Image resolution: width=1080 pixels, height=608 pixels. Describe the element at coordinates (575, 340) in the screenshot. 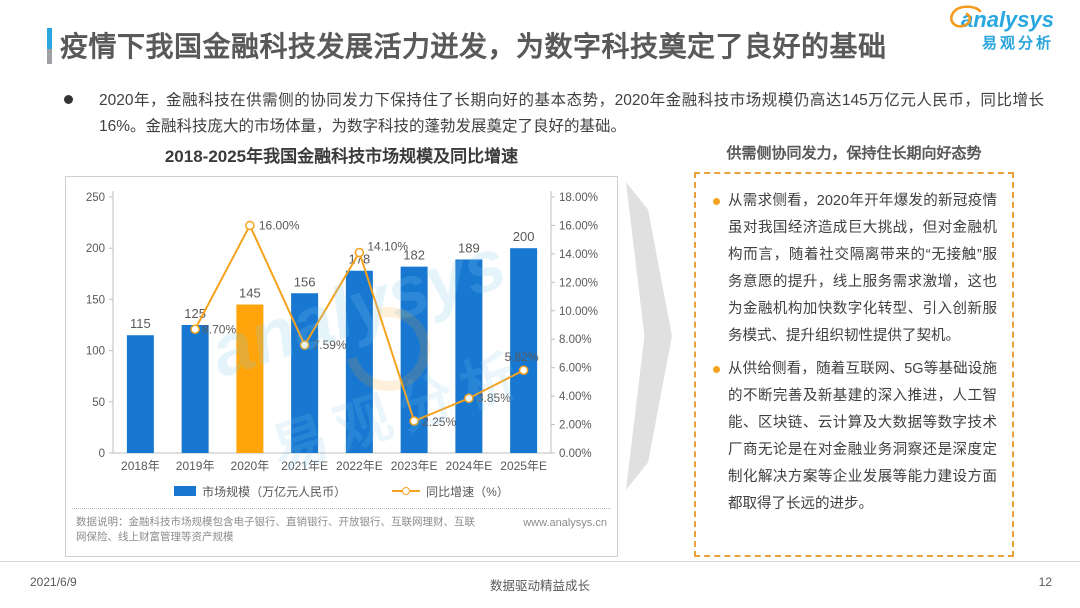

I see `right-axis-tick-label: 8.00%` at that location.